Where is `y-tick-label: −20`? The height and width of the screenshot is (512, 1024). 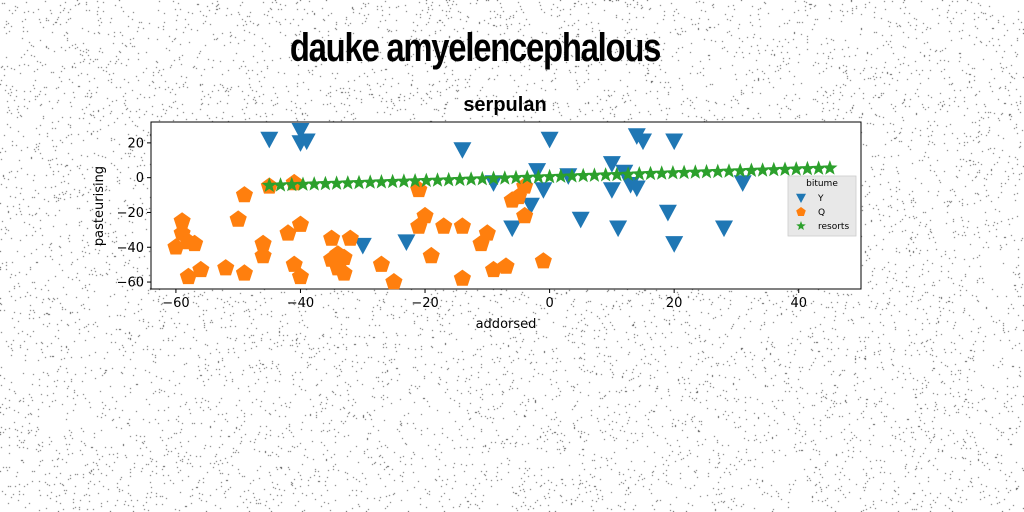
y-tick-label: −20 is located at coordinates (130, 213).